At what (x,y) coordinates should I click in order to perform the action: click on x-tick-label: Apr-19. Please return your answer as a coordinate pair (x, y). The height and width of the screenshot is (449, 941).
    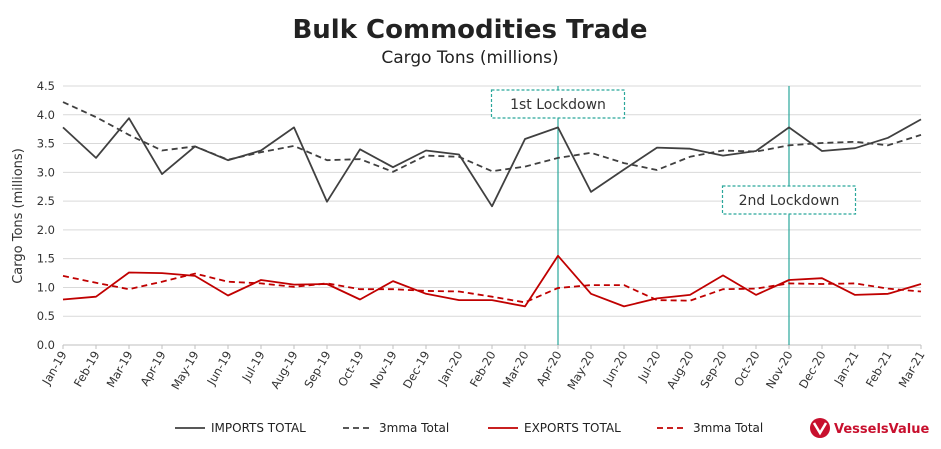
    Looking at the image, I should click on (152, 369).